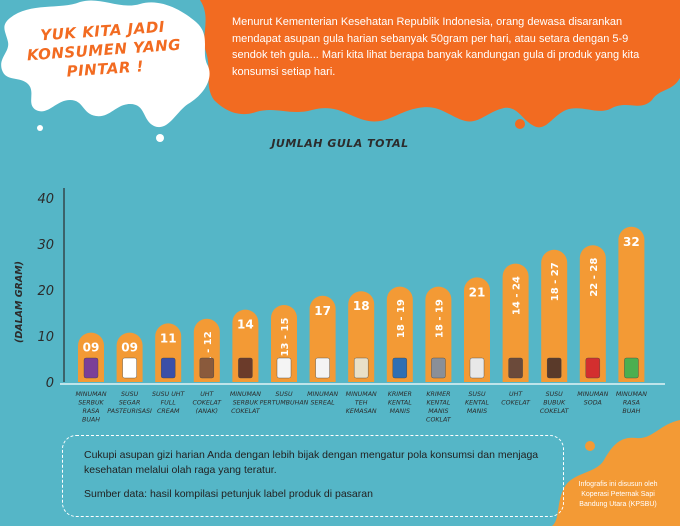 The width and height of the screenshot is (680, 526). I want to click on y-tick-label: 20, so click(45, 291).